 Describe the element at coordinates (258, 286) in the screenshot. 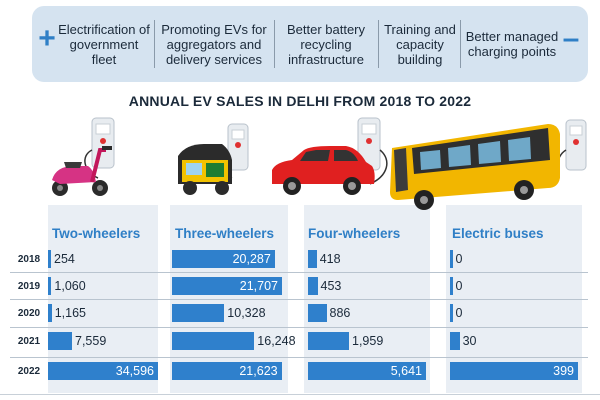

I see `value-label-three-wheelers: 21,707` at that location.